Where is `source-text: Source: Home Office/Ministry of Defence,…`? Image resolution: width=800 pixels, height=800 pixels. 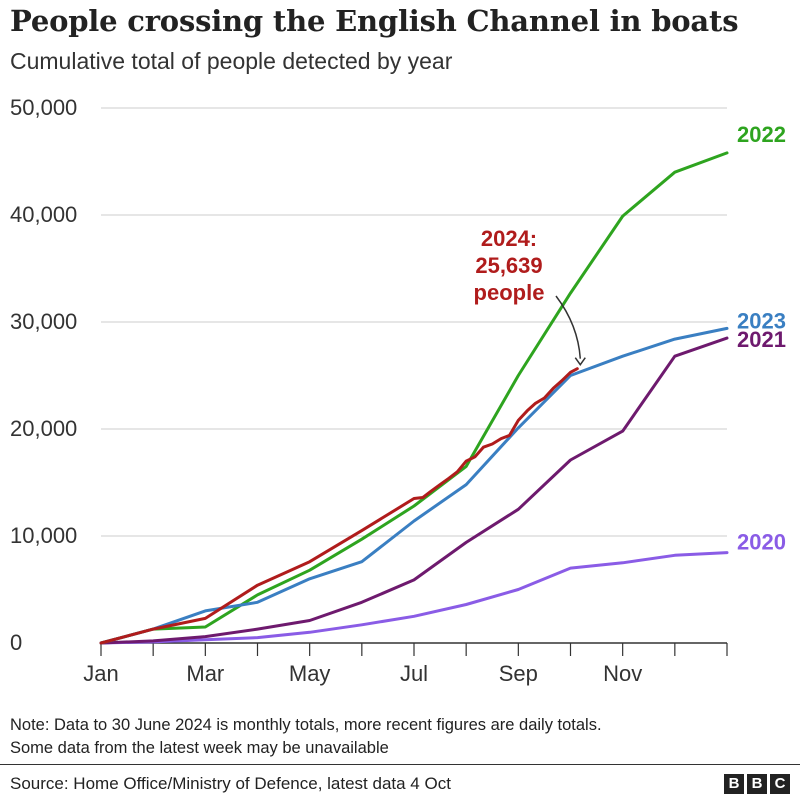
source-text: Source: Home Office/Ministry of Defence,… is located at coordinates (230, 783).